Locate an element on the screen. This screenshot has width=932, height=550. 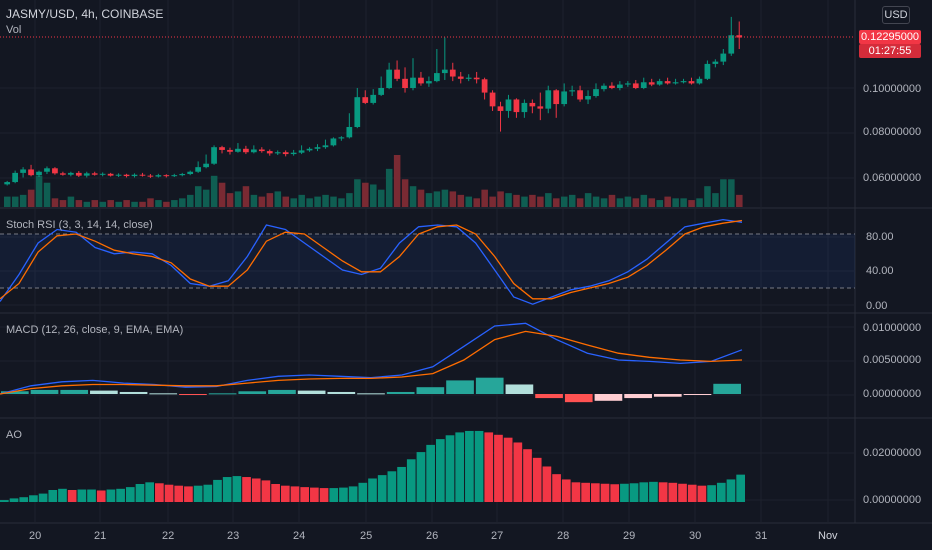
macd-axis-label: 0.00500000 is located at coordinates (892, 360).